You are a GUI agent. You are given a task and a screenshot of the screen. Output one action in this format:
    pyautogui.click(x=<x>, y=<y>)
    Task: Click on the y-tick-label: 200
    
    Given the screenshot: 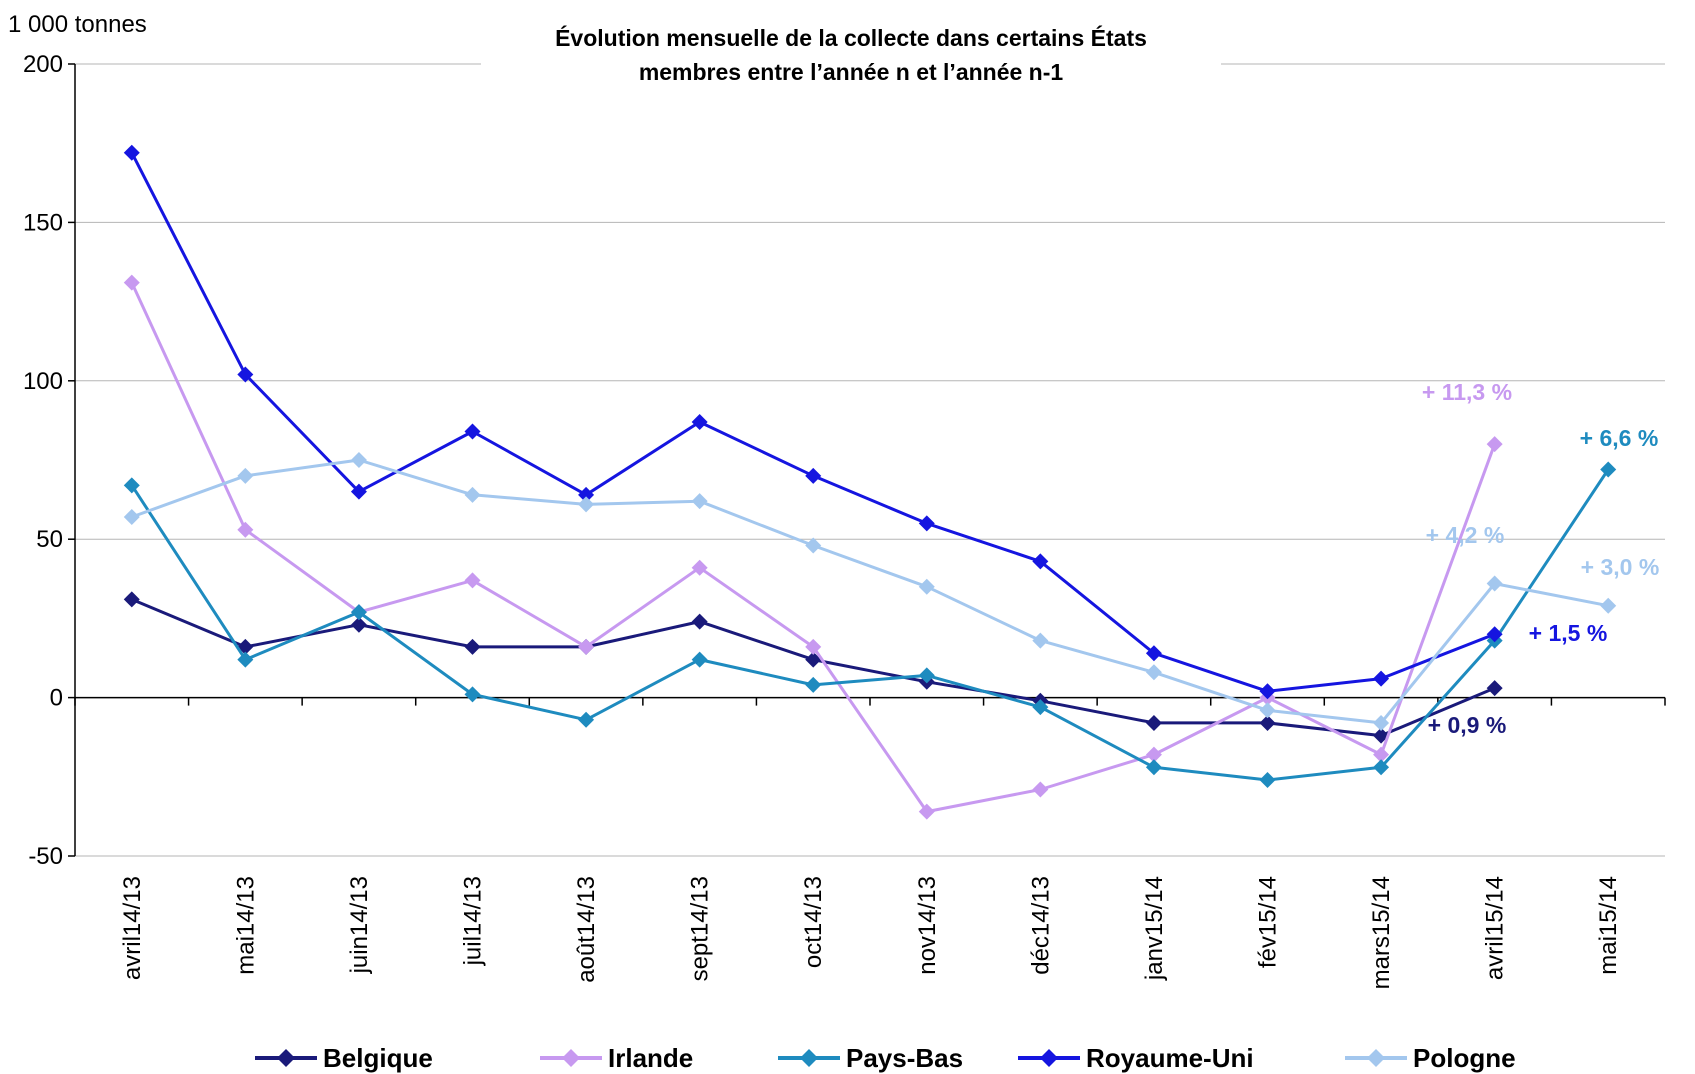 What is the action you would take?
    pyautogui.click(x=43, y=64)
    